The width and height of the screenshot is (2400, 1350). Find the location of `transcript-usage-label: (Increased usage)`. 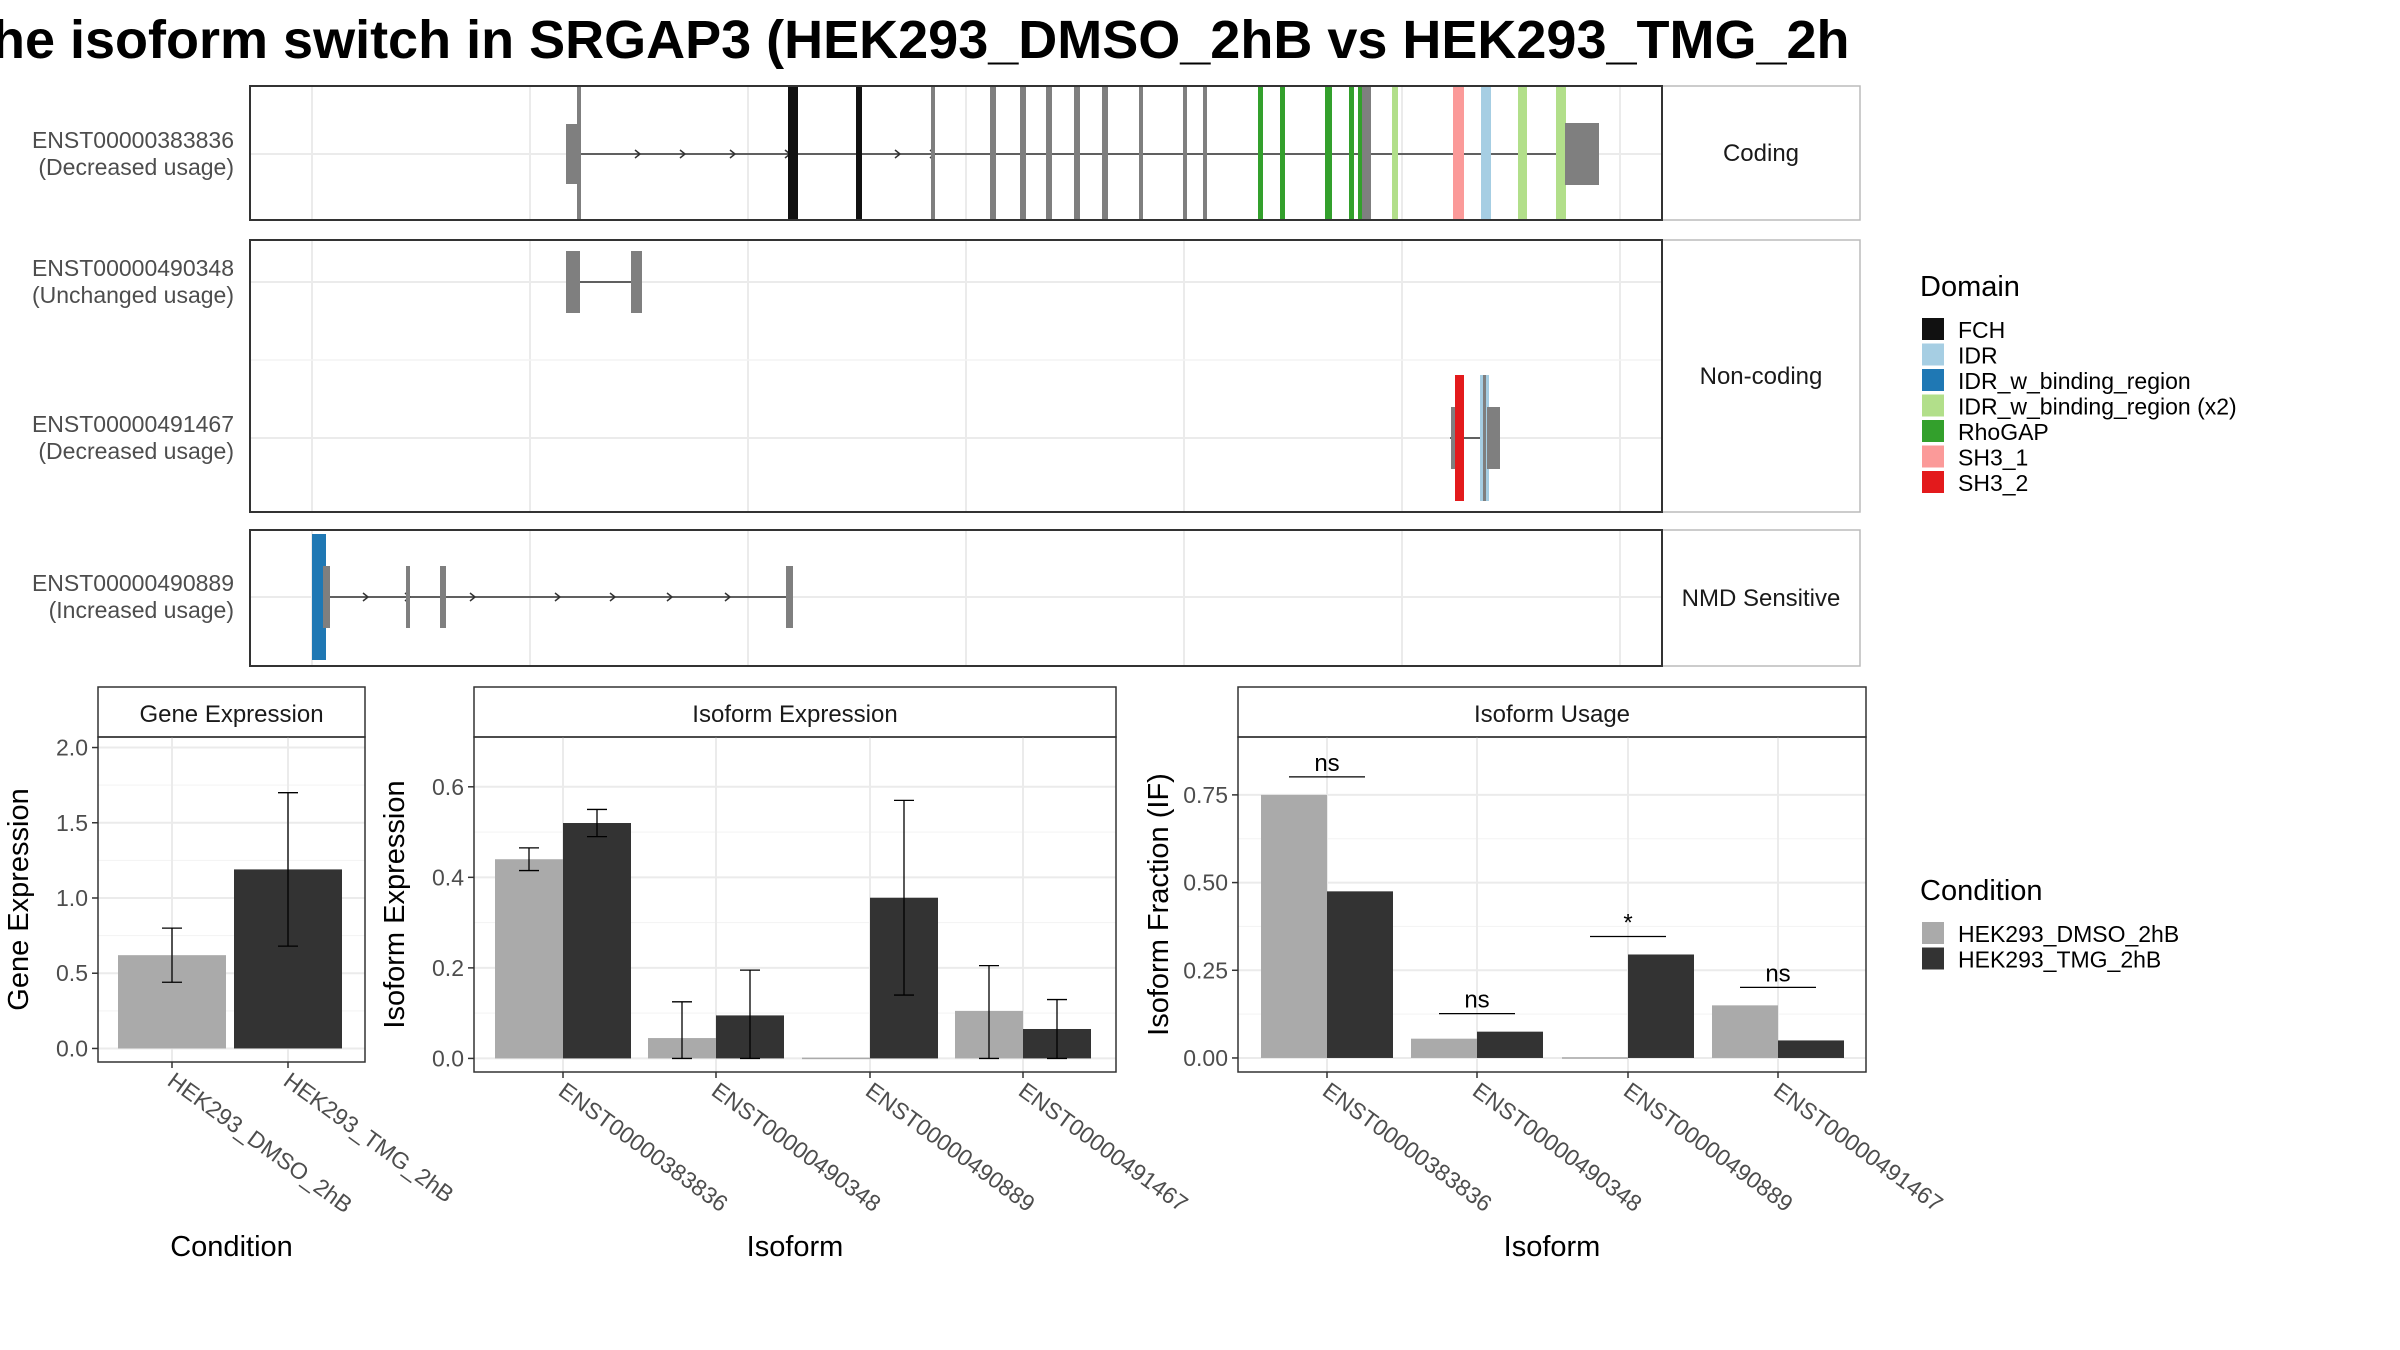

transcript-usage-label: (Increased usage) is located at coordinates (141, 610).